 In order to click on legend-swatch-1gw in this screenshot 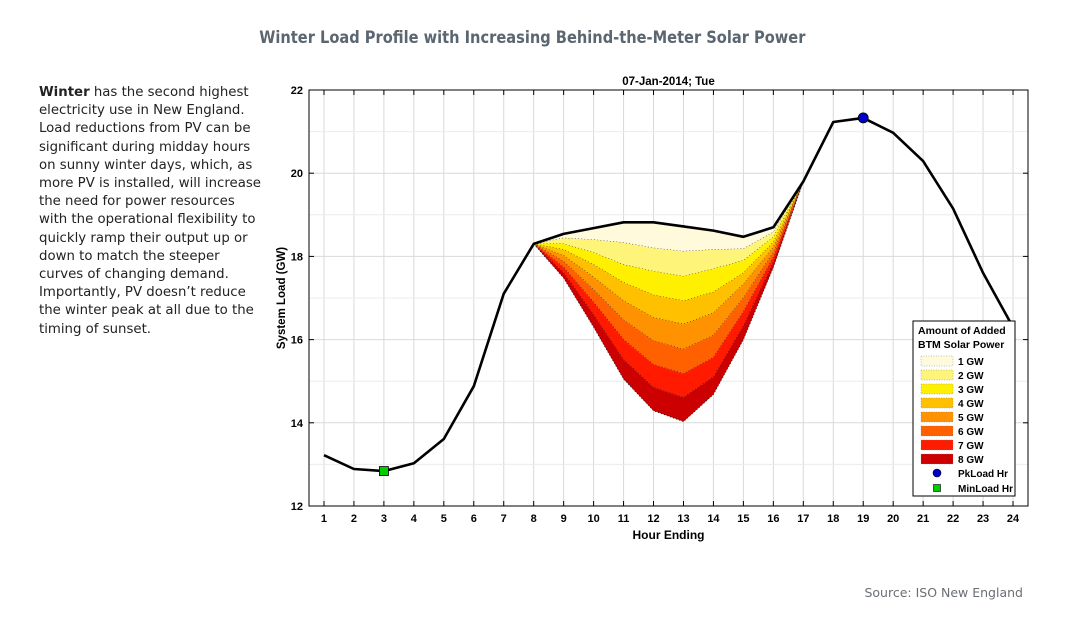, I will do `click(937, 361)`.